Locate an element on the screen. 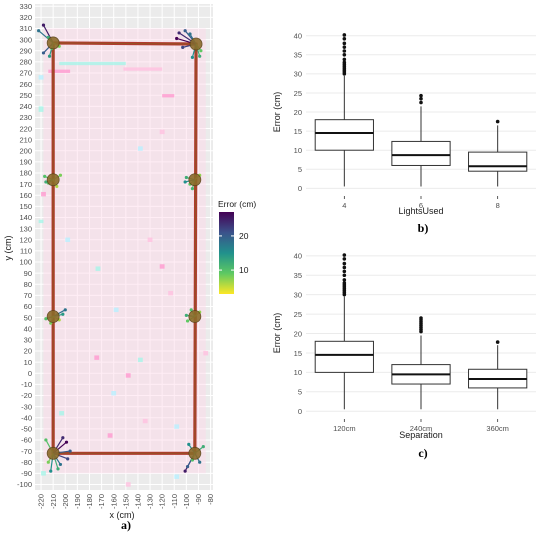  y-tick-label: 80 is located at coordinates (28, 284).